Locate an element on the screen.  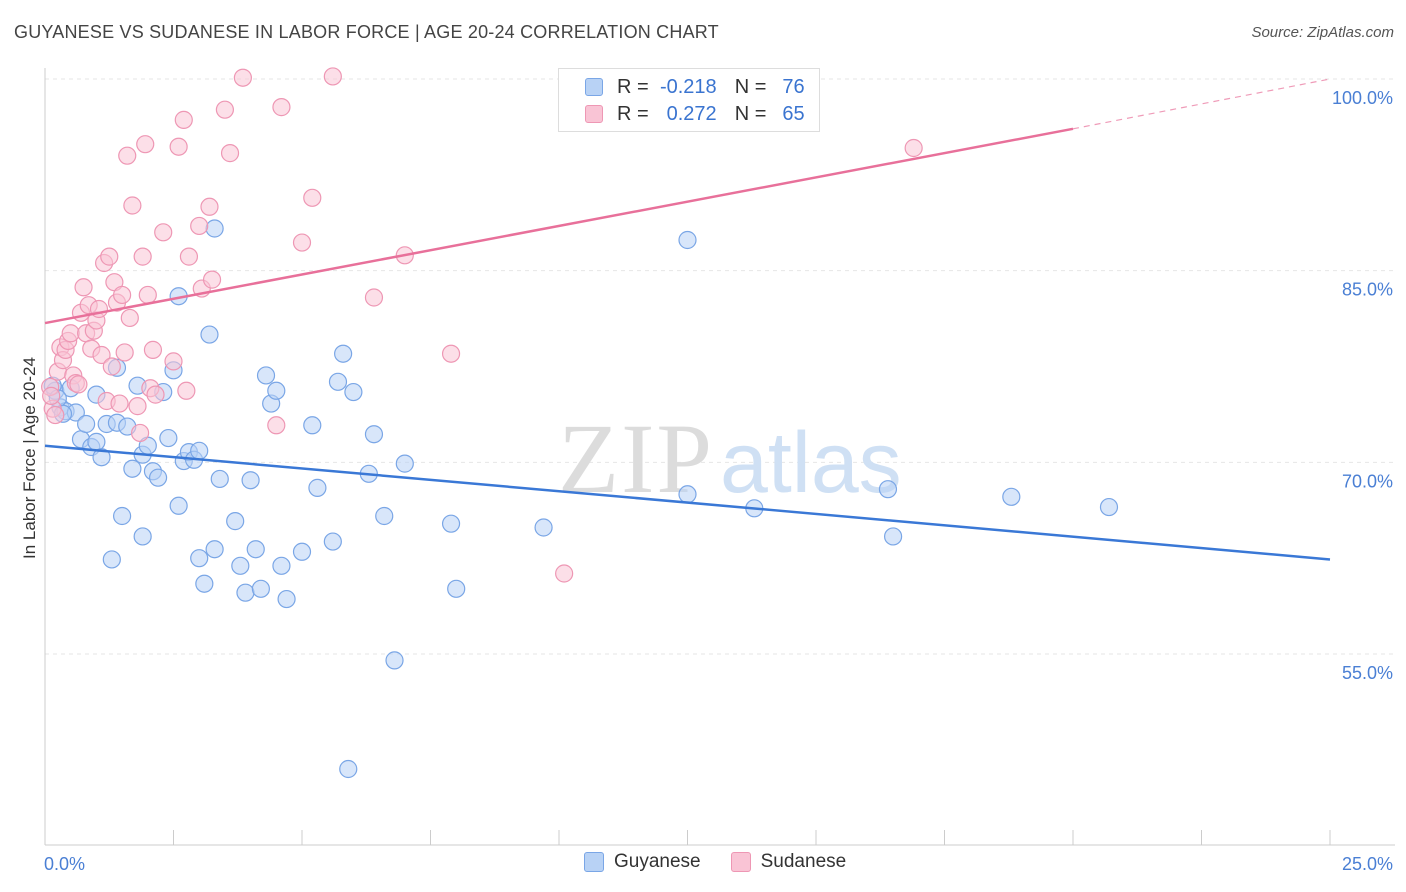
legend-label: Guyanese is located at coordinates (657, 861).